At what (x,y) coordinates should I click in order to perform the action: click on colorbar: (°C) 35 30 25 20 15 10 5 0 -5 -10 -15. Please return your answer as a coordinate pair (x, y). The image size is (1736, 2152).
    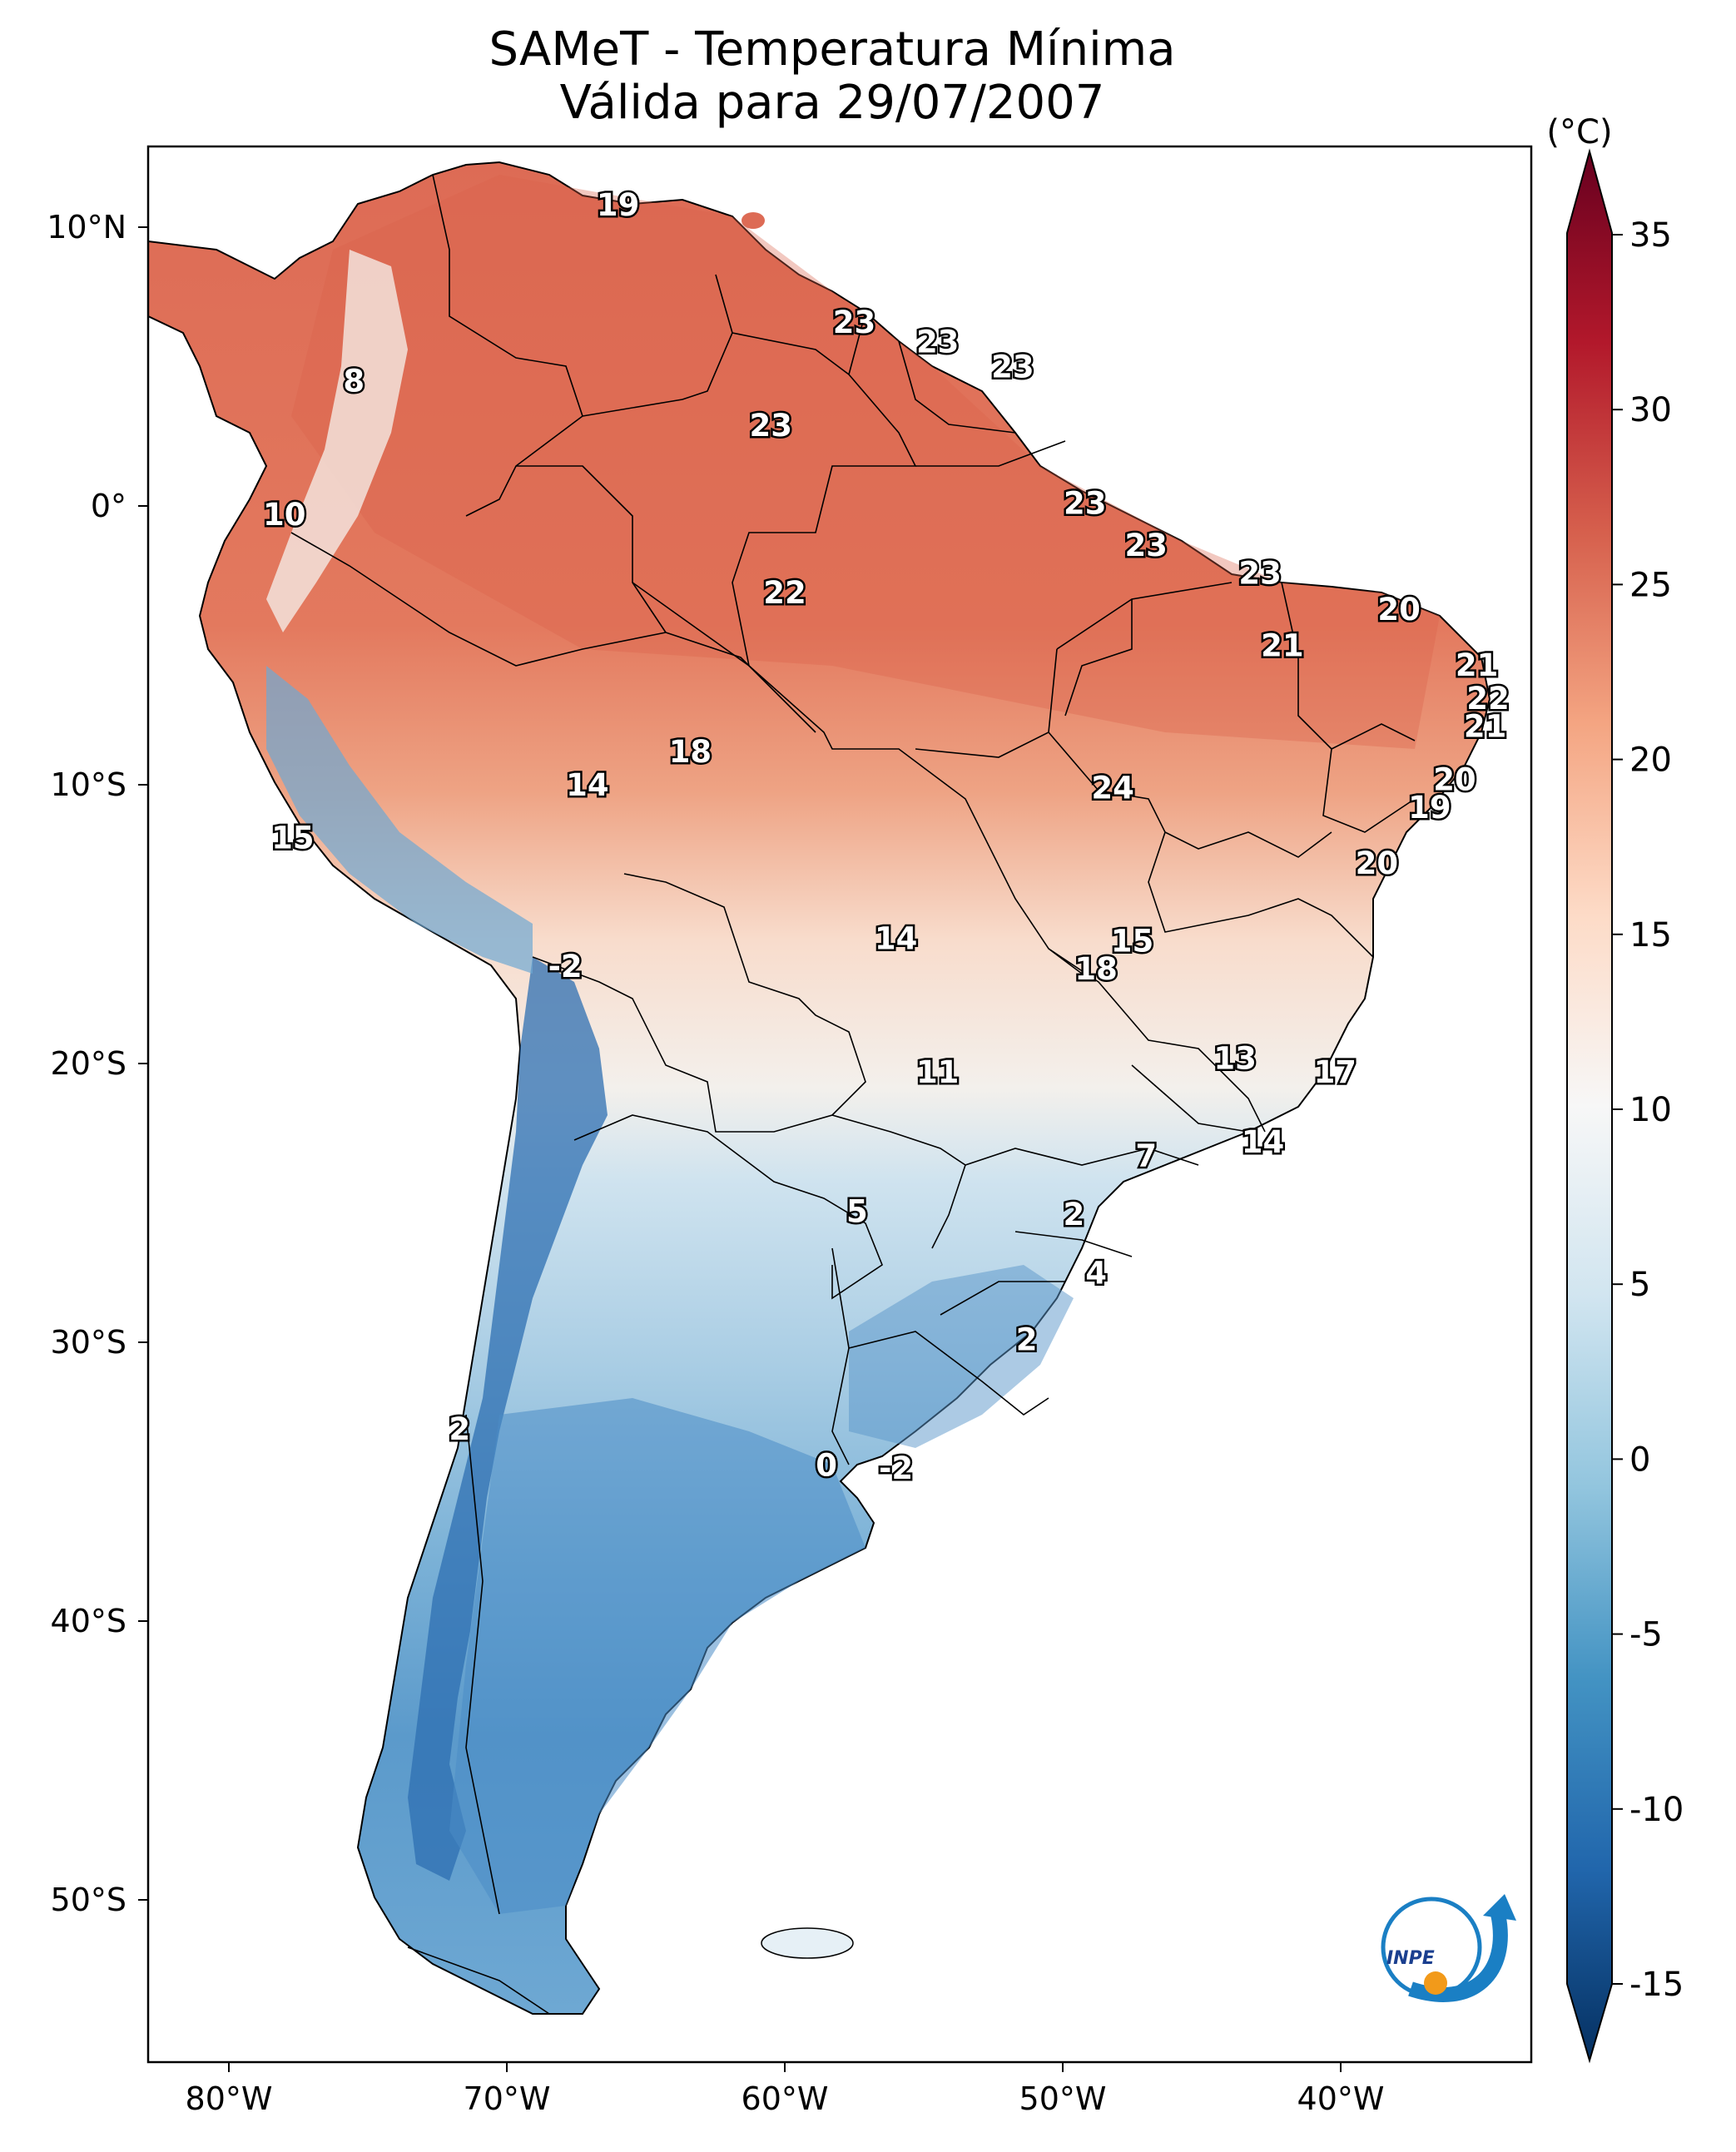
    Looking at the image, I should click on (1615, 1088).